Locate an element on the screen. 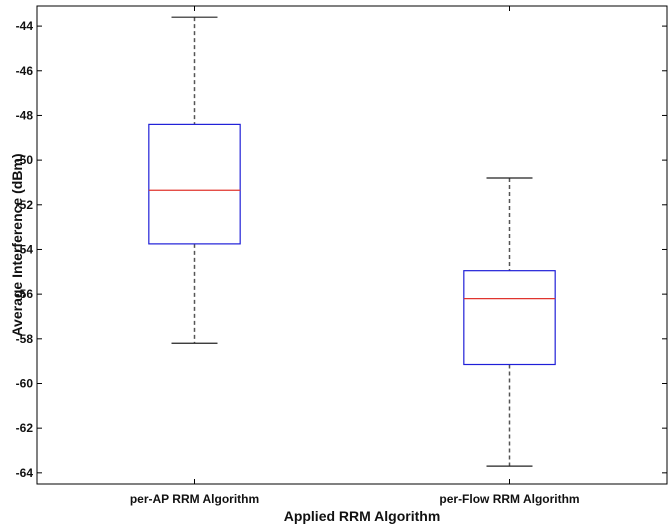 Image resolution: width=670 pixels, height=528 pixels. y-tick-label: -46 is located at coordinates (25, 71).